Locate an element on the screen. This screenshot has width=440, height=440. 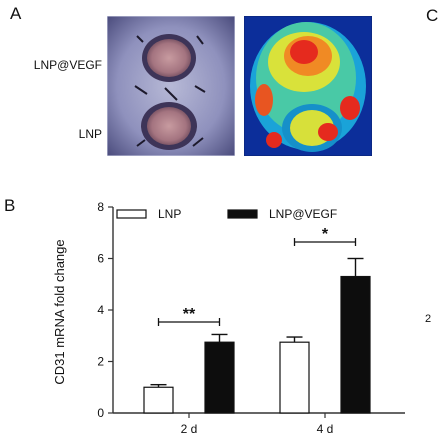
image-label-lnp-vegf: LNP@VEGF is located at coordinates (67, 65).